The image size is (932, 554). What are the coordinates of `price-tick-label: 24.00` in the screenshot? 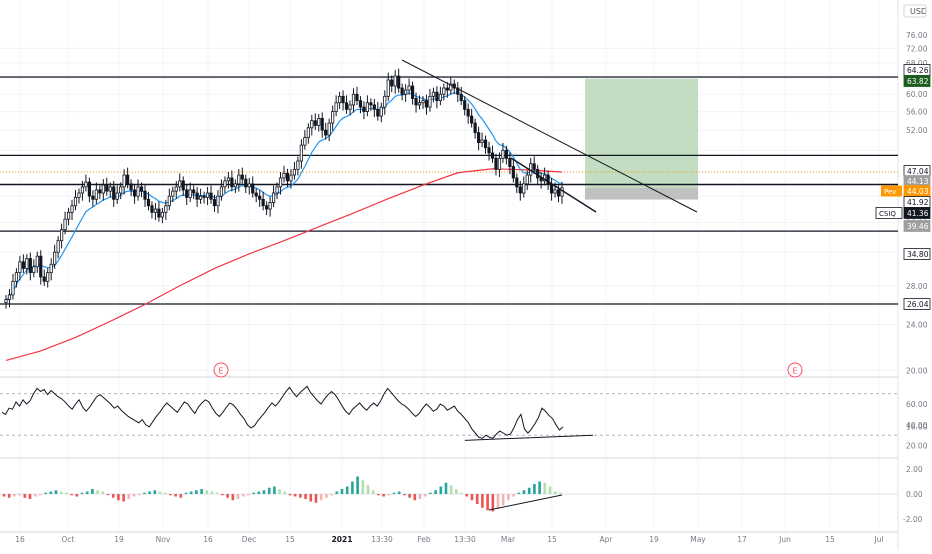 It's located at (917, 325).